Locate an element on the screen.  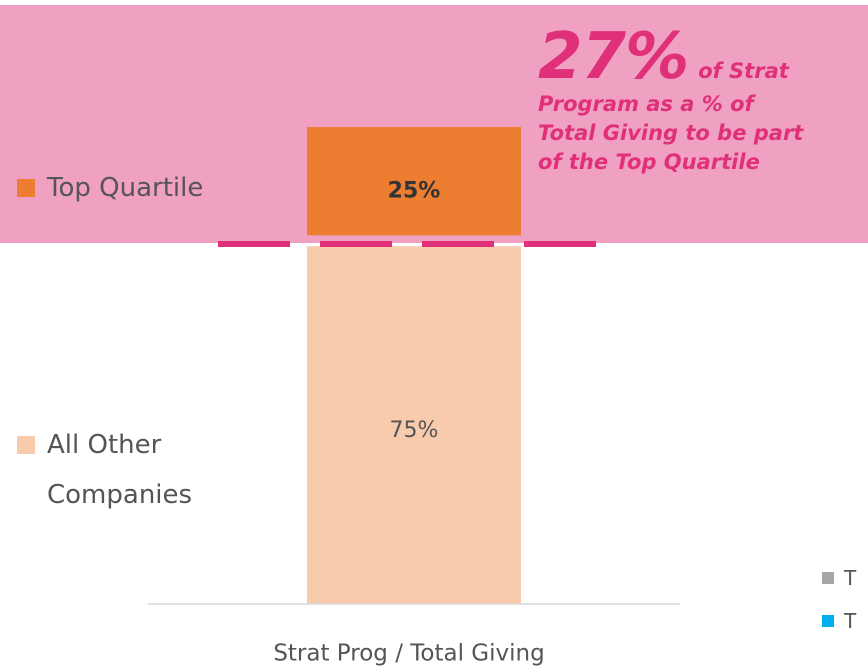
annotation-text: of the Top Quartile is located at coordinates (649, 162).